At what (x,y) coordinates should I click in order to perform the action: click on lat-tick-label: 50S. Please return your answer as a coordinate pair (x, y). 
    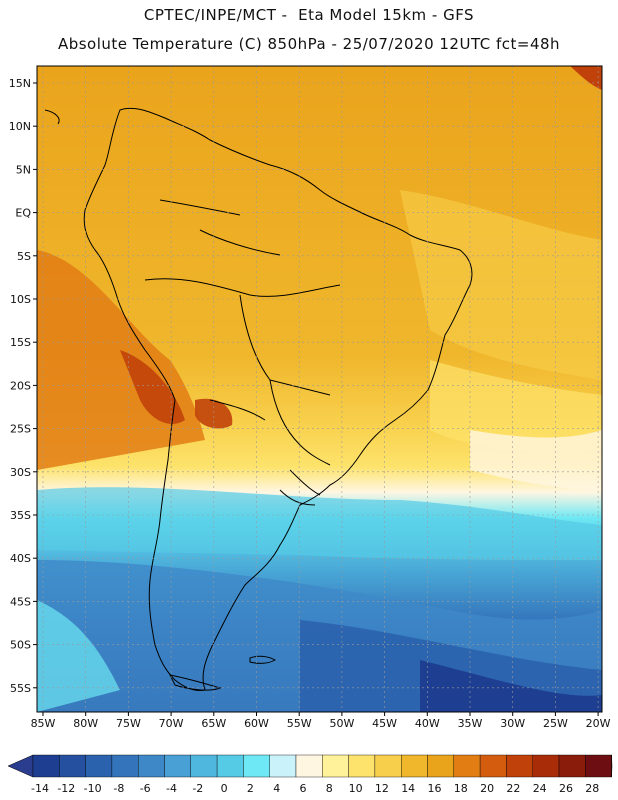
    Looking at the image, I should click on (20, 645).